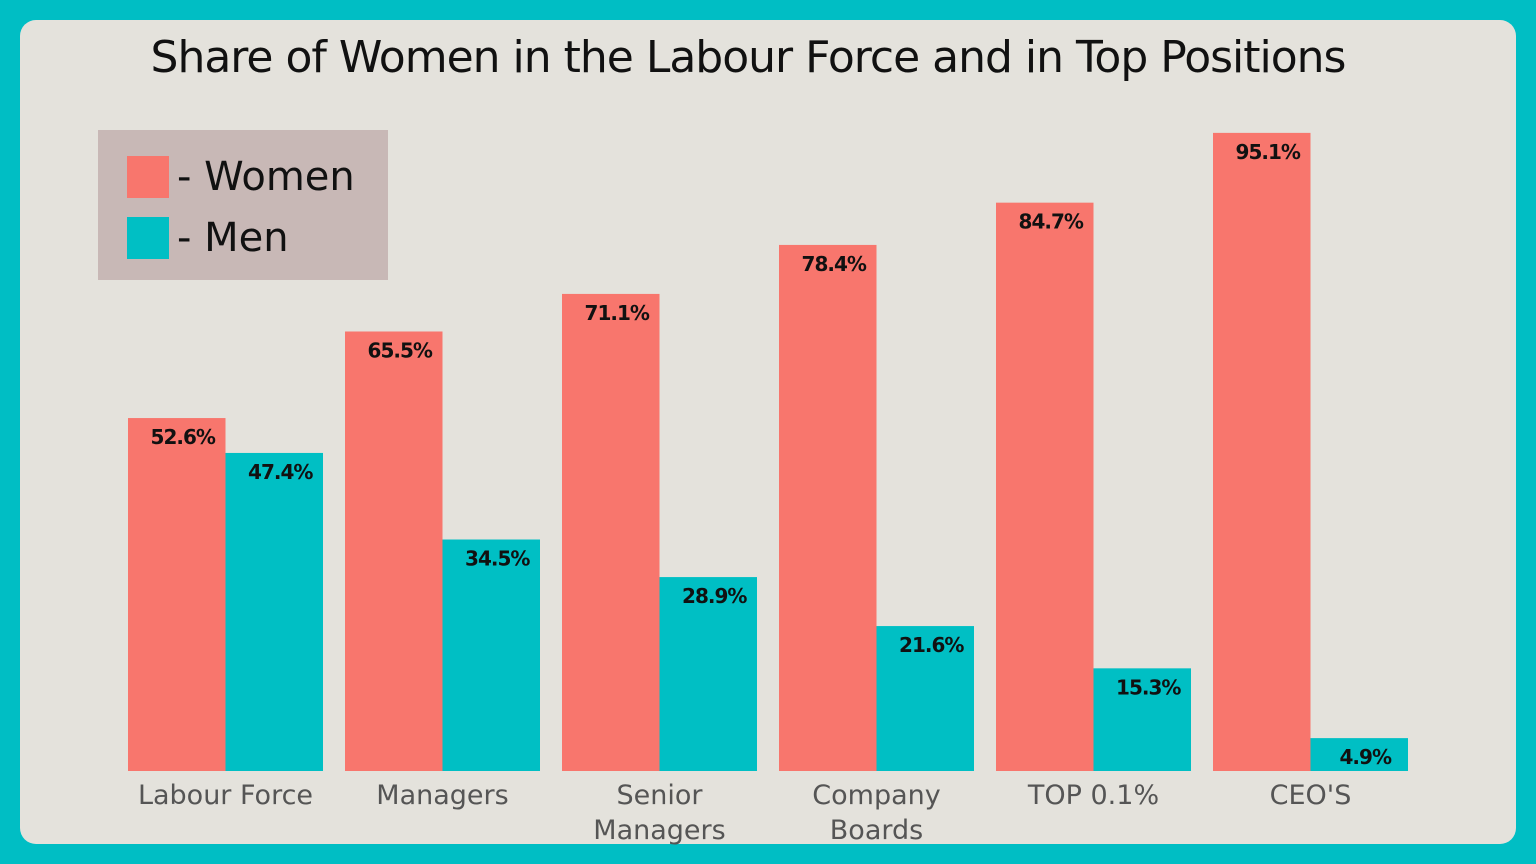 This screenshot has height=864, width=1536. Describe the element at coordinates (183, 437) in the screenshot. I see `value-label-women-0: 52.6%` at that location.